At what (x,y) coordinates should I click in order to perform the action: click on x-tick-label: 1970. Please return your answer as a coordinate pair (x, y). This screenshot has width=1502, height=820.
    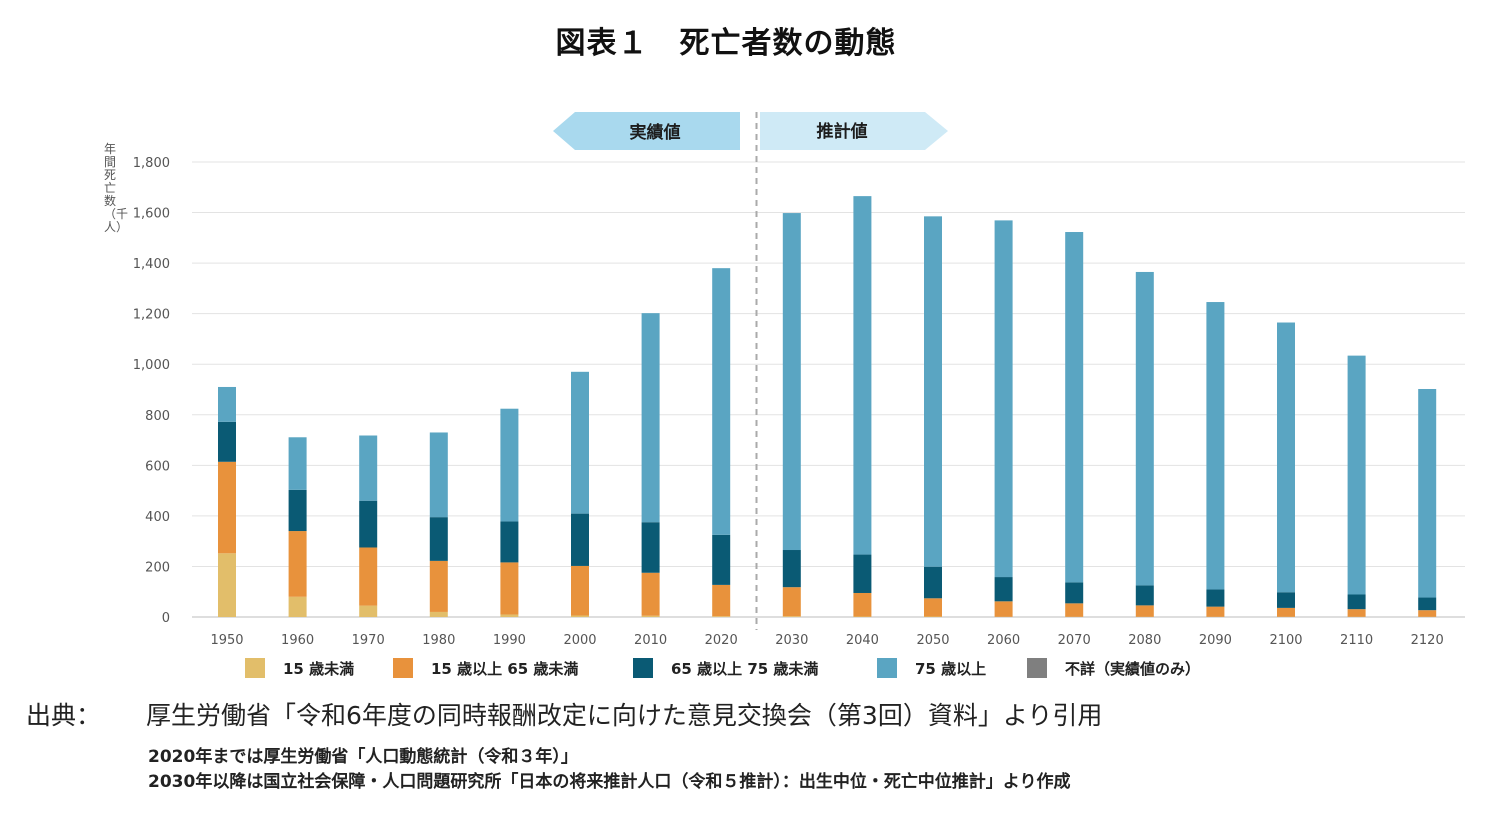
    Looking at the image, I should click on (368, 640).